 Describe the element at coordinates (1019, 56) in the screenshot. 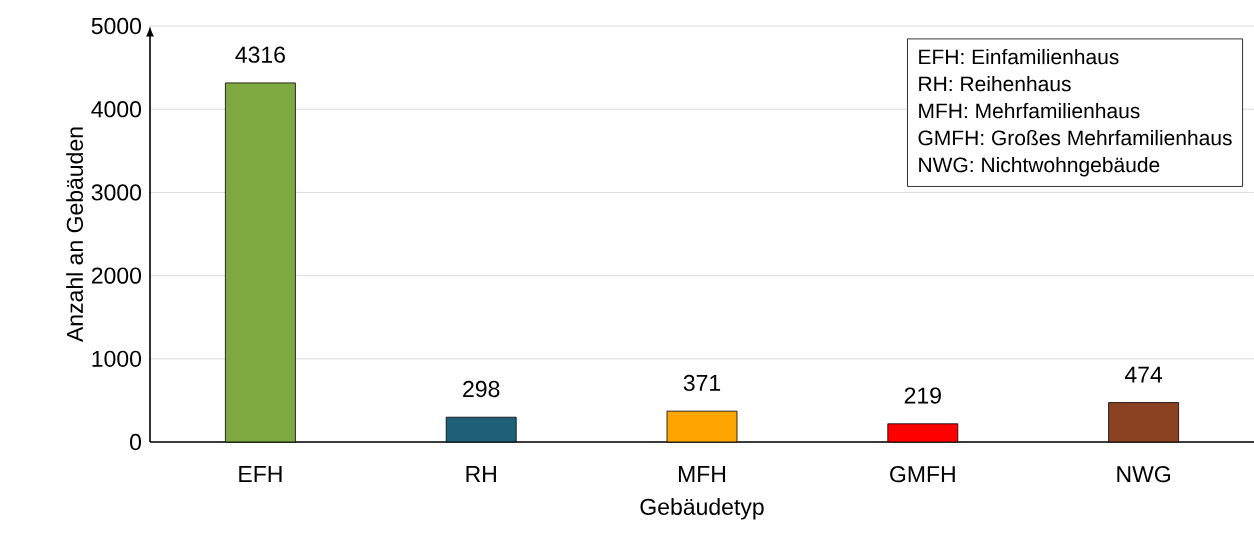

I see `annotation: EFH: Einfamilienhaus` at that location.